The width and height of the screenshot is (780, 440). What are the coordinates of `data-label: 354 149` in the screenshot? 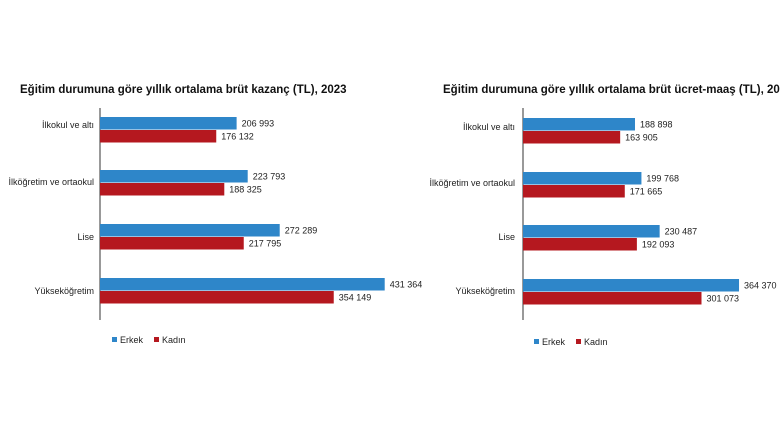 It's located at (355, 298).